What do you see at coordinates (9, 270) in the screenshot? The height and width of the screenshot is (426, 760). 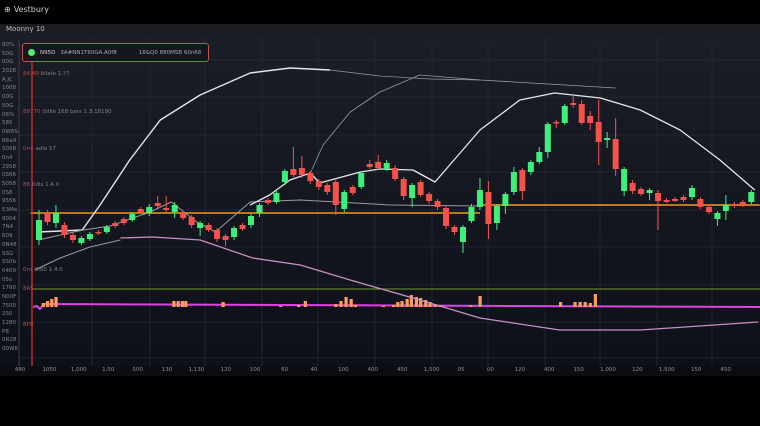 I see `price-tick-label: 0409` at bounding box center [9, 270].